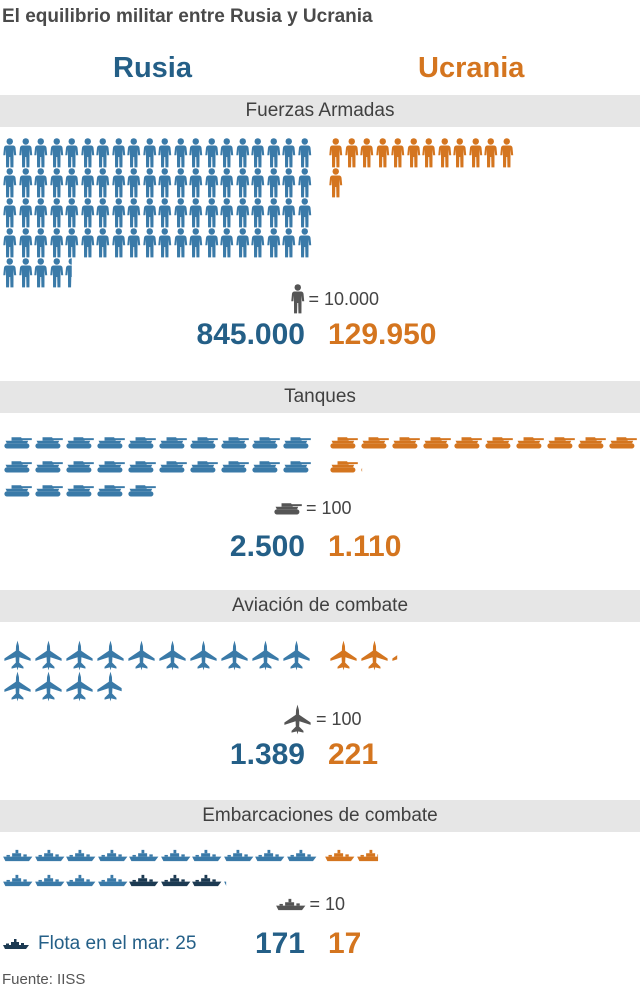  I want to click on ukraine-tank-icons, so click(484, 454).